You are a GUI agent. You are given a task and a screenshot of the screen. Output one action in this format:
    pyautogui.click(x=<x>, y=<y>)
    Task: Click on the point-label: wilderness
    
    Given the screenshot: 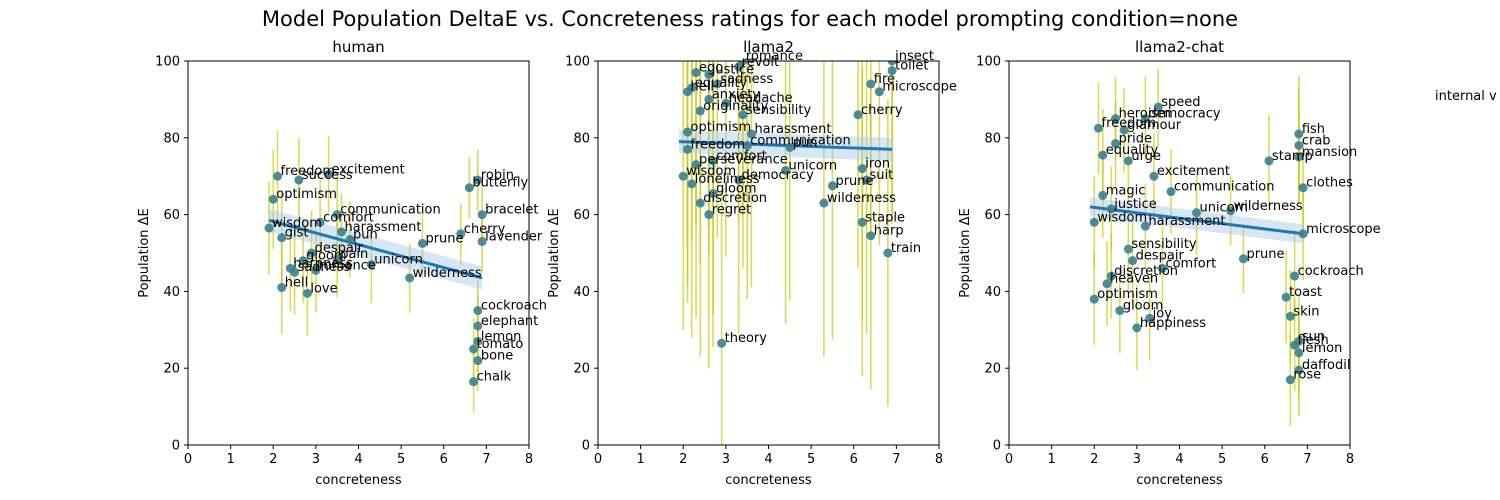 What is the action you would take?
    pyautogui.click(x=447, y=273)
    